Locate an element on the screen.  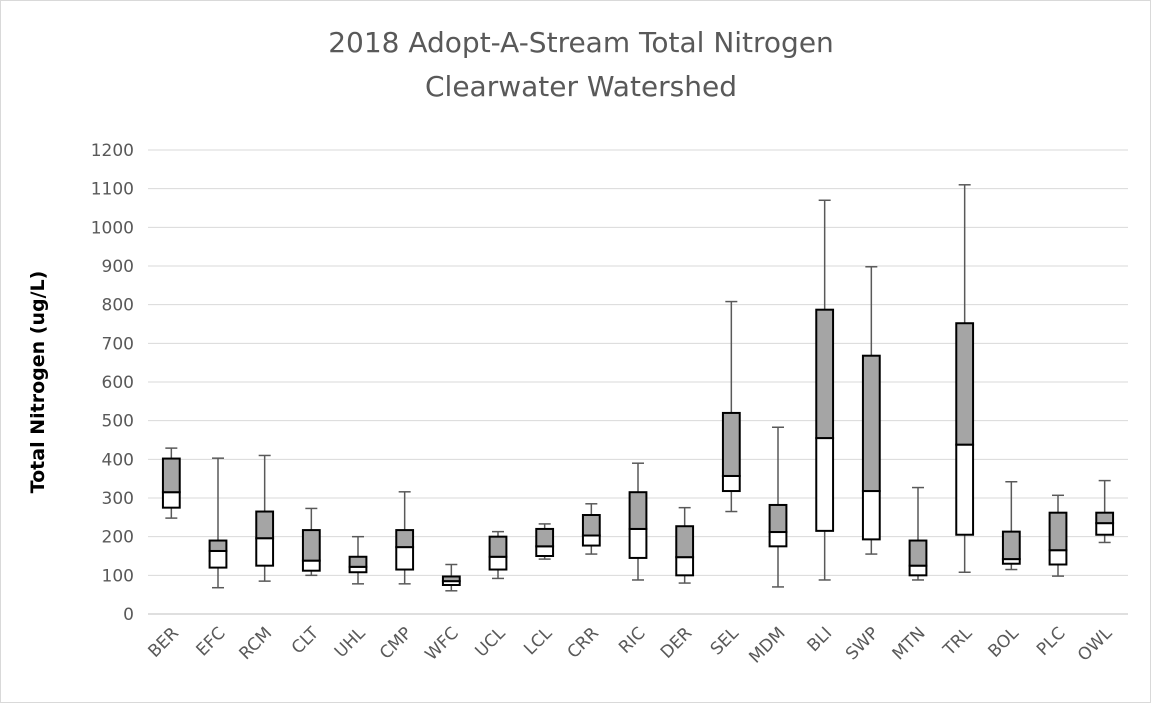
y-tick-label: 100 is located at coordinates (118, 576).